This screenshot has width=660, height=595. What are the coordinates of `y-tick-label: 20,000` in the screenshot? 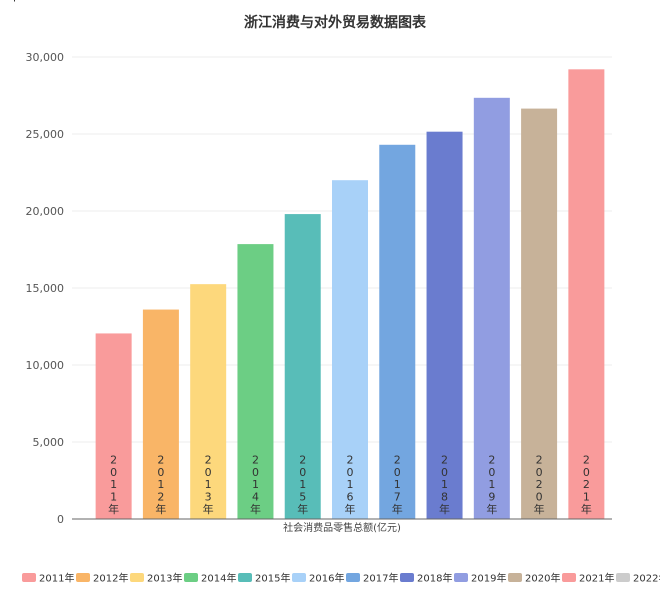 It's located at (45, 211).